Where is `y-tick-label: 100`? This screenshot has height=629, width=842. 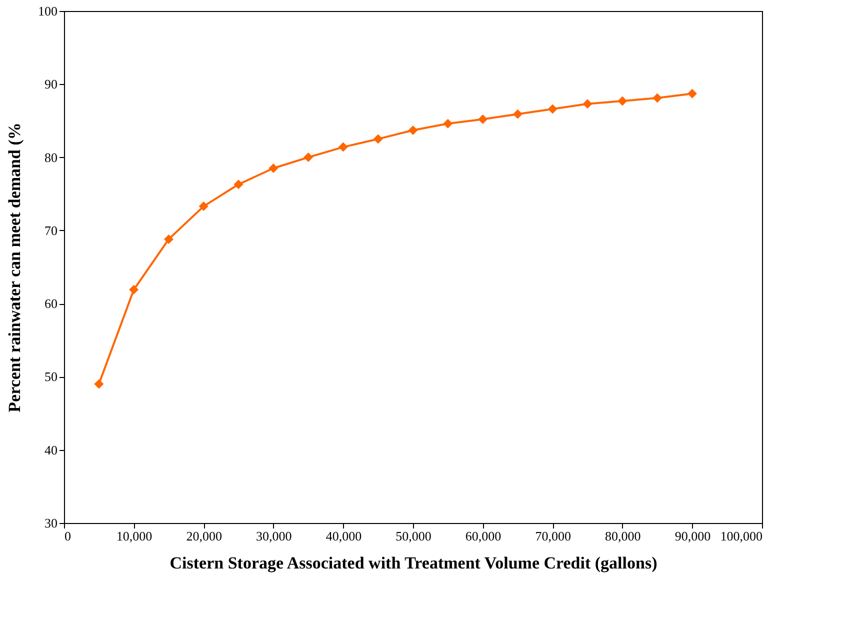
y-tick-label: 100 is located at coordinates (48, 11).